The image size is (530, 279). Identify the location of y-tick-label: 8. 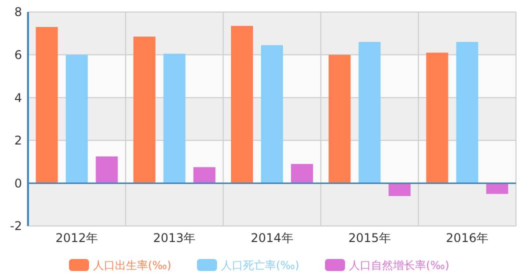
(18, 12).